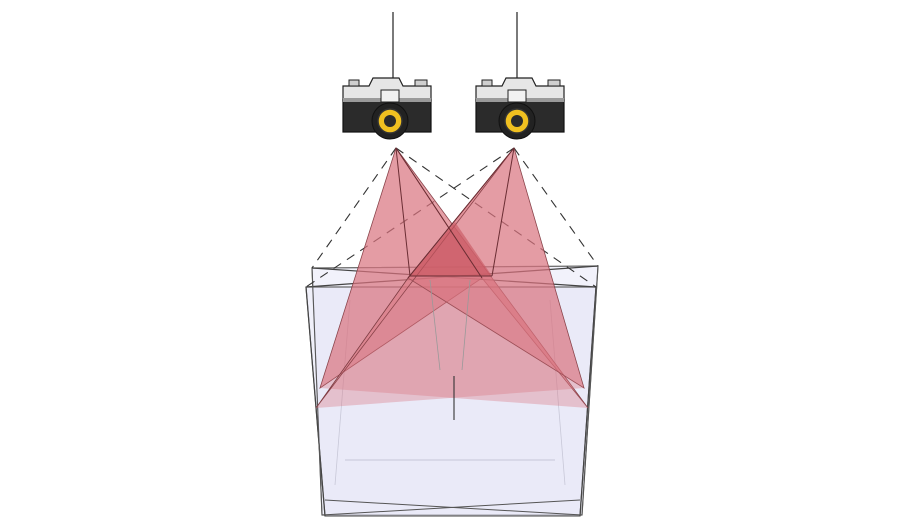 The width and height of the screenshot is (898, 532). What do you see at coordinates (453, 507) in the screenshot?
I see `volume-bottom-edge-b` at bounding box center [453, 507].